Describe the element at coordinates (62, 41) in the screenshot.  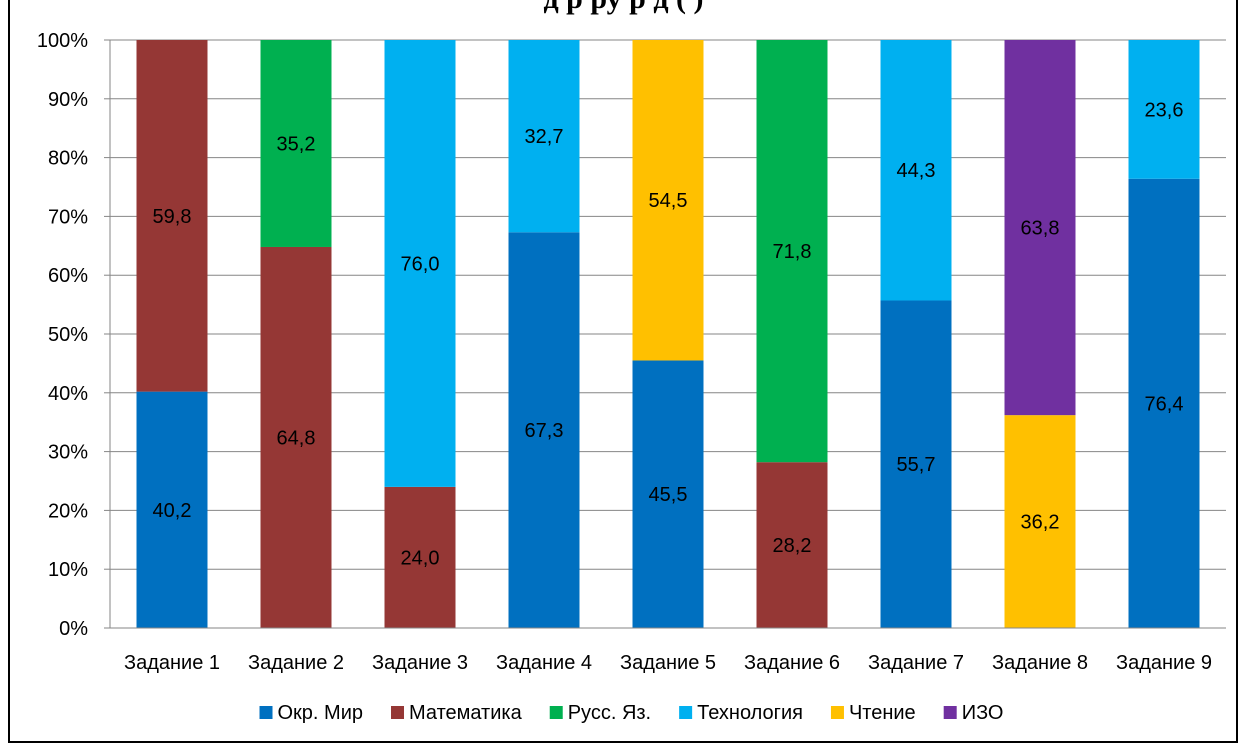
I see `y-tick-label: 100%` at that location.